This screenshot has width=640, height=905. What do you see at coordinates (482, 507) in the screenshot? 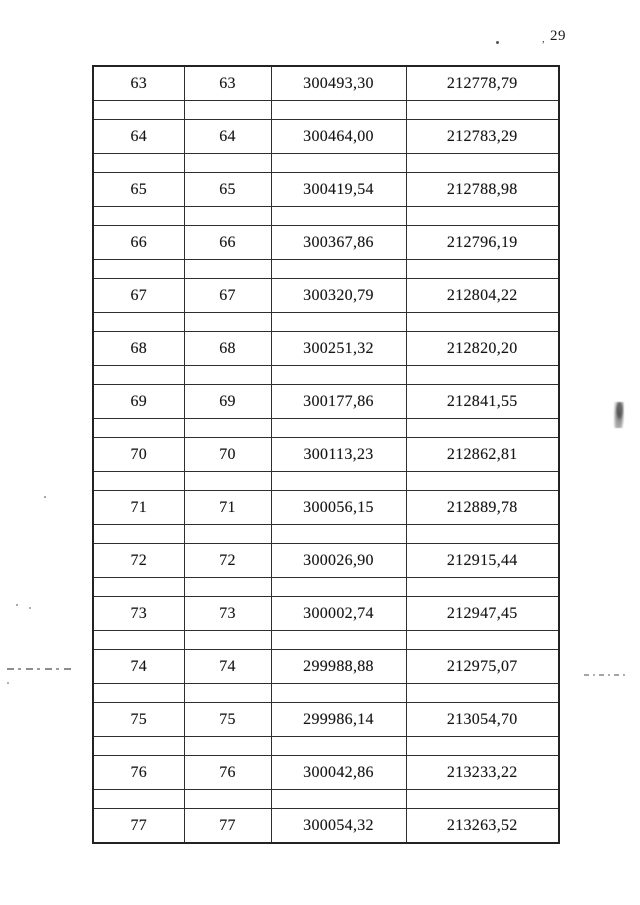
I see `table-cell: 212889,78` at bounding box center [482, 507].